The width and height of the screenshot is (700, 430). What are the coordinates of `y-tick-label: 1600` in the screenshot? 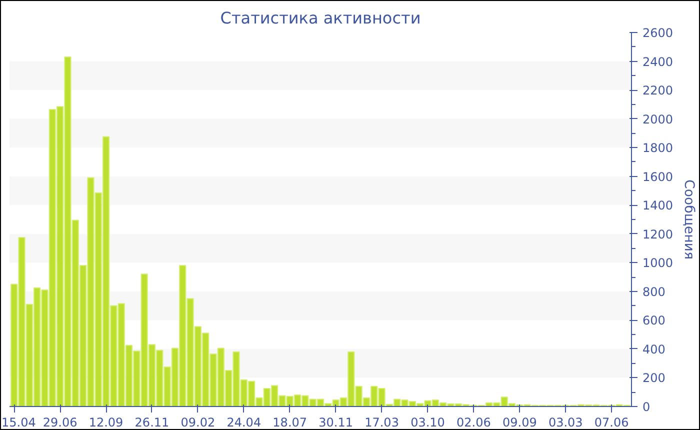 It's located at (658, 177).